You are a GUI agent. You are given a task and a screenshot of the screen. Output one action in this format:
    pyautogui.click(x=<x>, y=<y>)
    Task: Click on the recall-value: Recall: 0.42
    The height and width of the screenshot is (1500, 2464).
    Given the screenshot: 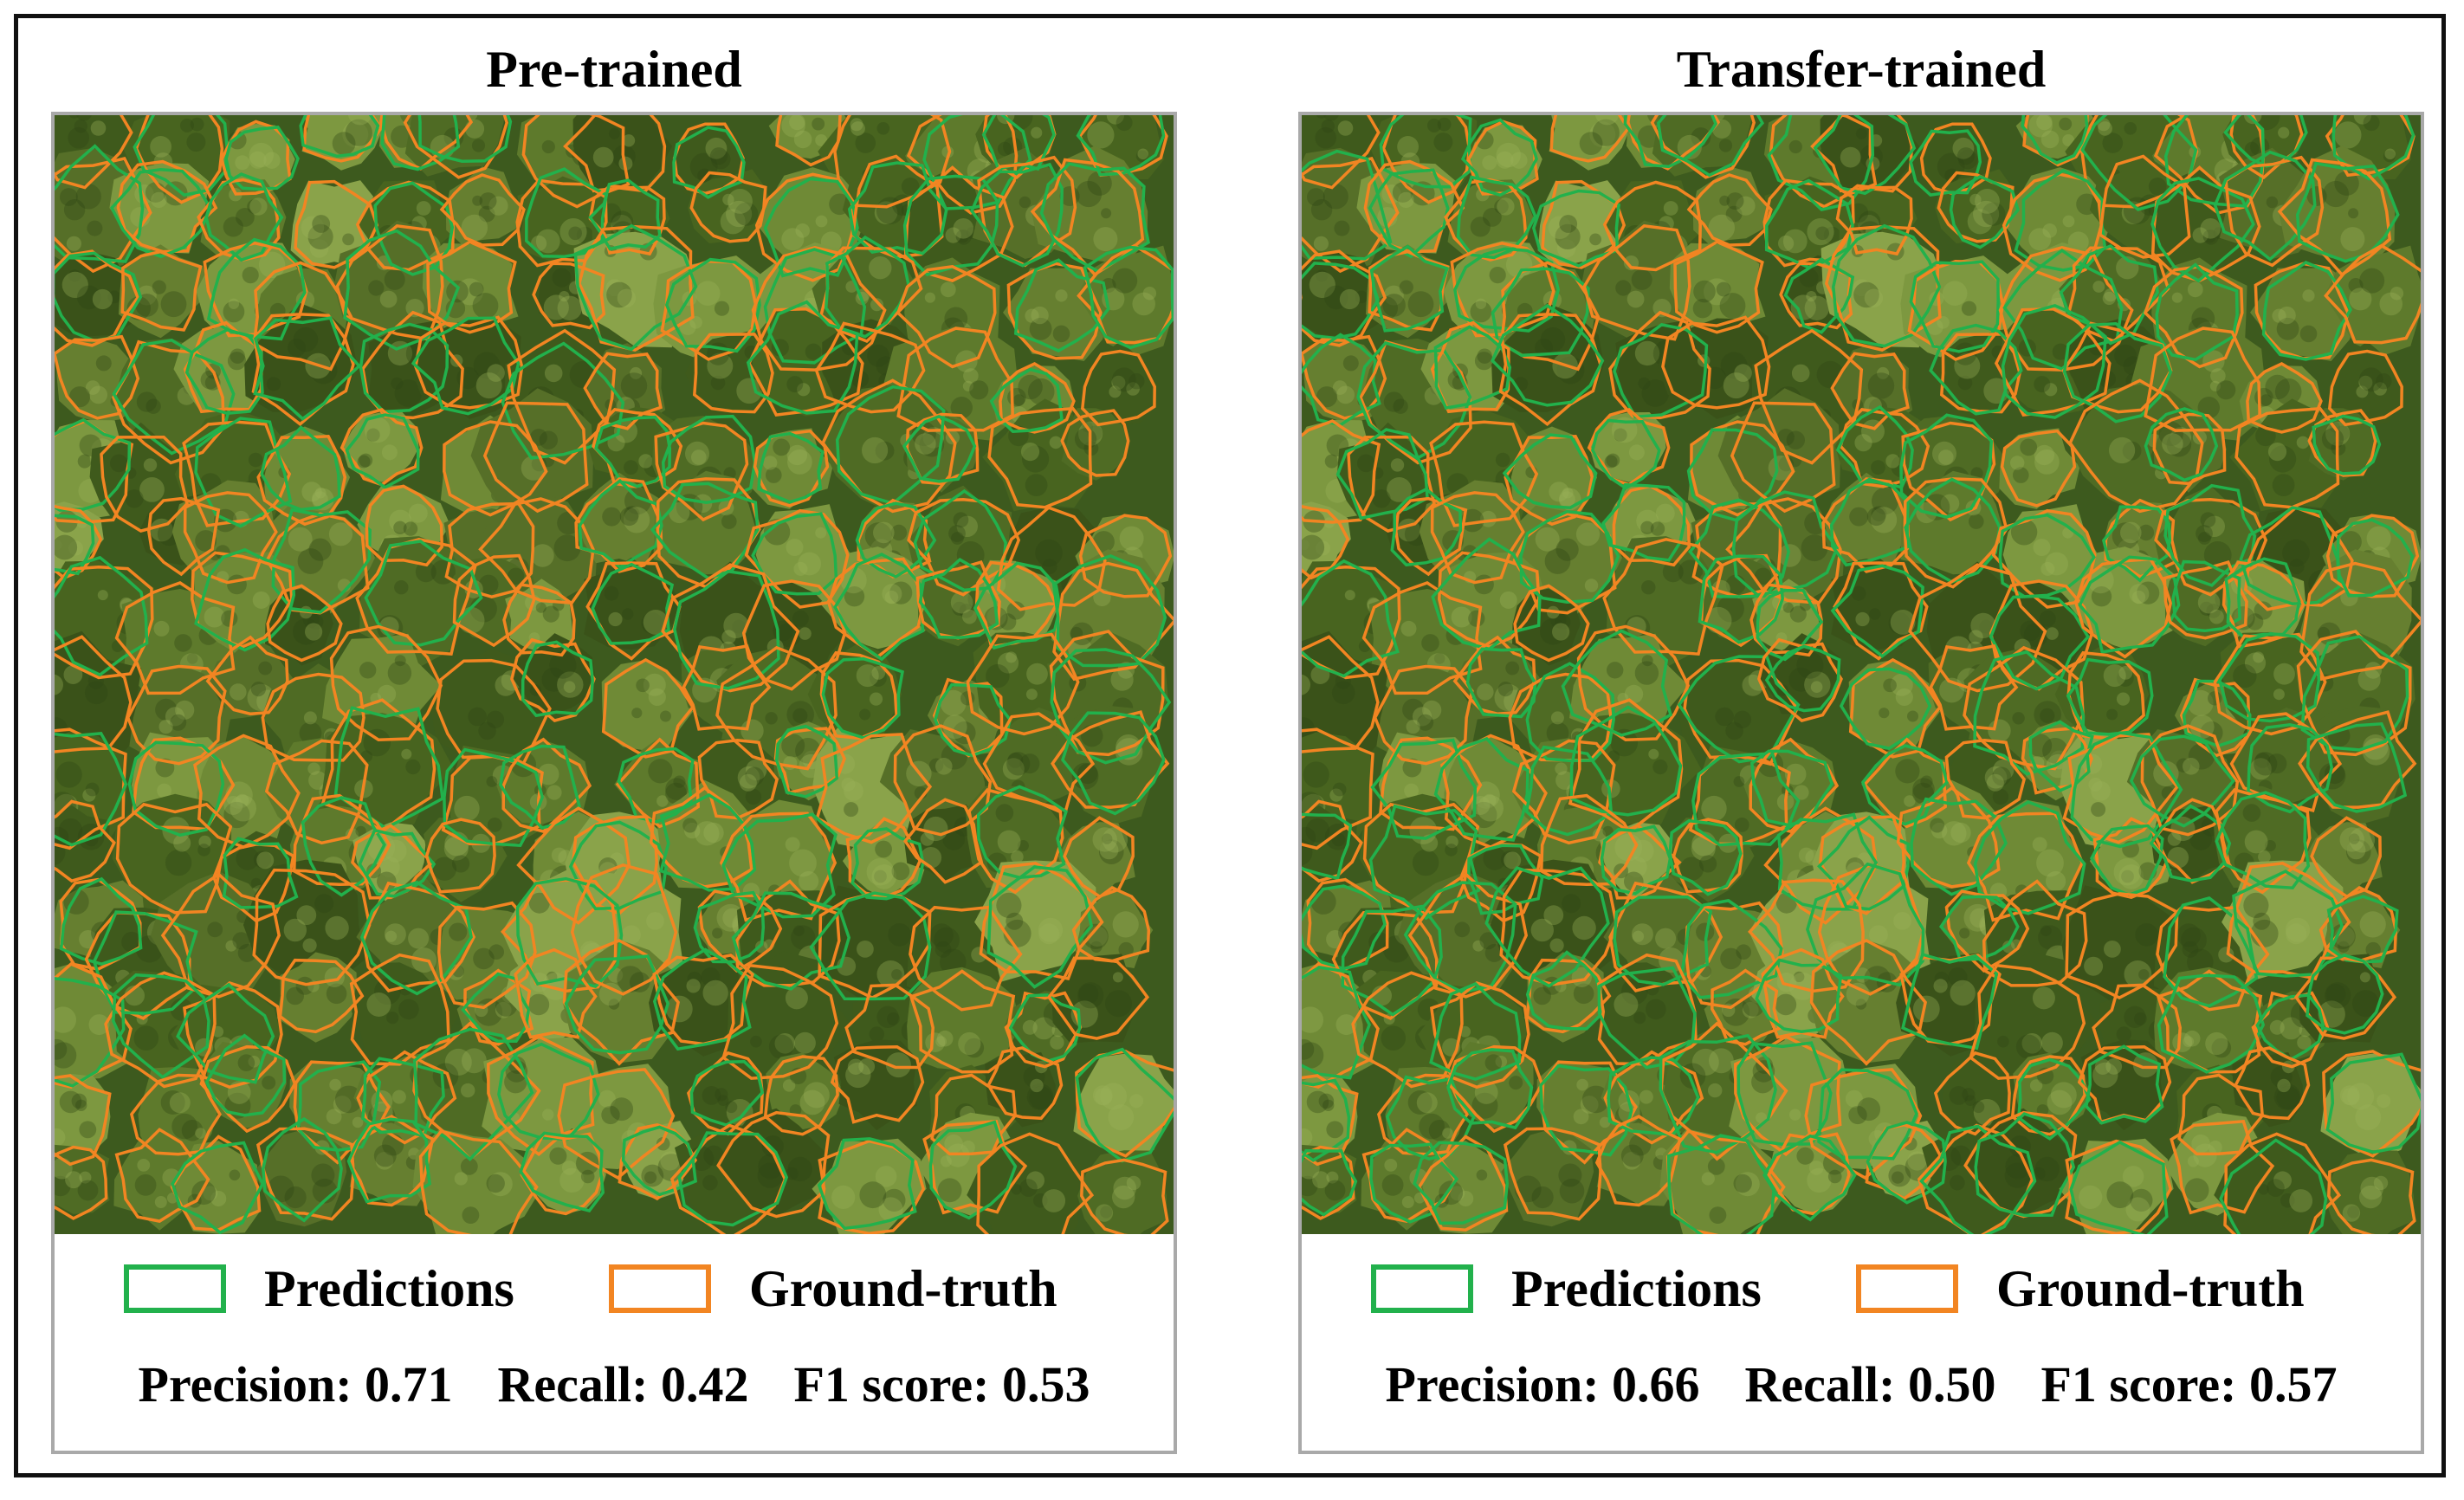 What is the action you would take?
    pyautogui.click(x=623, y=1384)
    